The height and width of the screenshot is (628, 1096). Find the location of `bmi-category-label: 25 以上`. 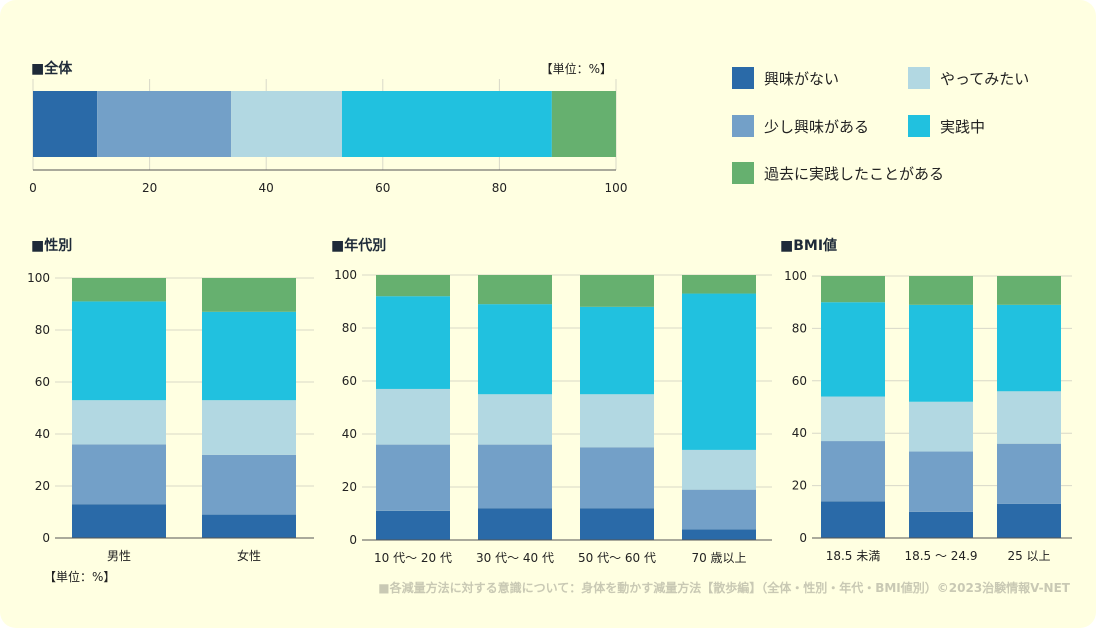

bmi-category-label: 25 以上 is located at coordinates (1028, 556).